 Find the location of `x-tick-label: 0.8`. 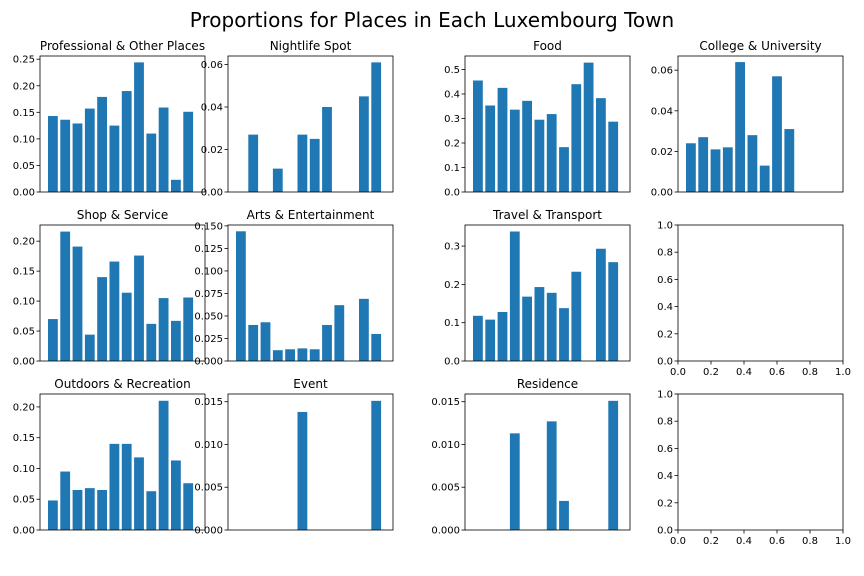

x-tick-label: 0.8 is located at coordinates (810, 372).